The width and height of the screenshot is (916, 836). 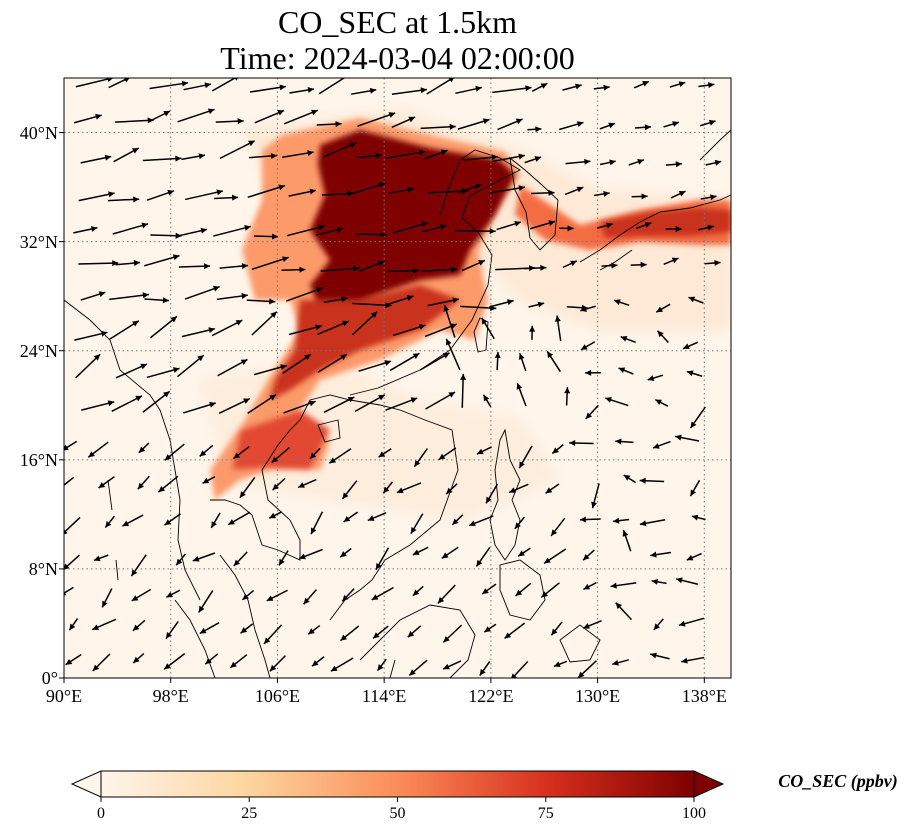 I want to click on lat-tick-label: 8°N, so click(x=43, y=568).